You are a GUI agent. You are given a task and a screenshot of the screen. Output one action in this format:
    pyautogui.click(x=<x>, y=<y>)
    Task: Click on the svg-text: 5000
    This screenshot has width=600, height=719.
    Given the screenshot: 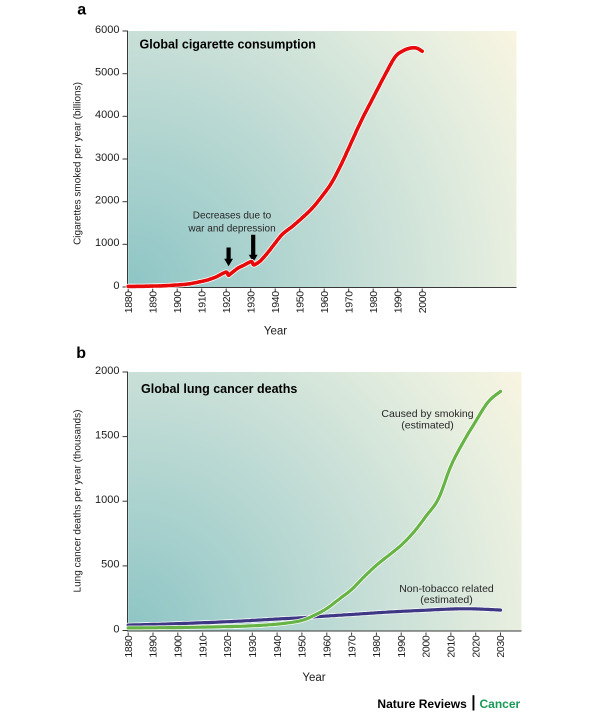 What is the action you would take?
    pyautogui.click(x=107, y=73)
    